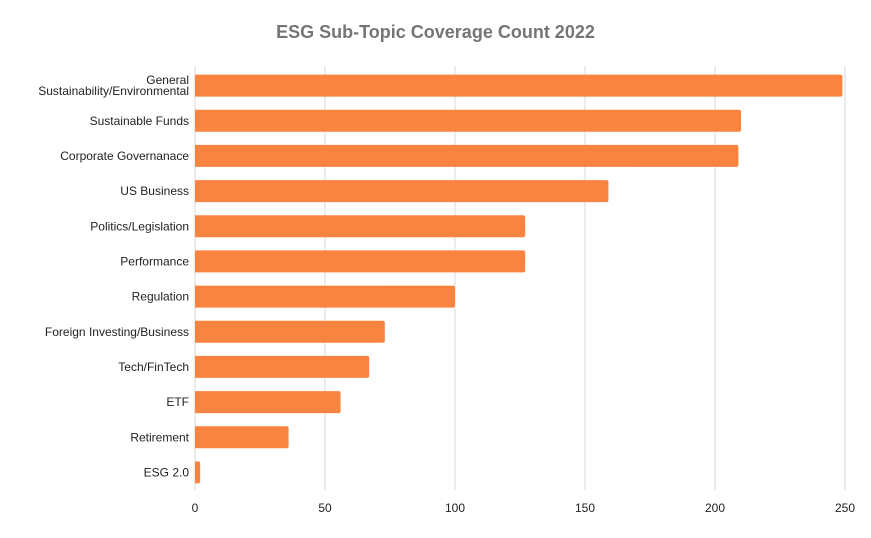  I want to click on x-tick-label: 250, so click(845, 508).